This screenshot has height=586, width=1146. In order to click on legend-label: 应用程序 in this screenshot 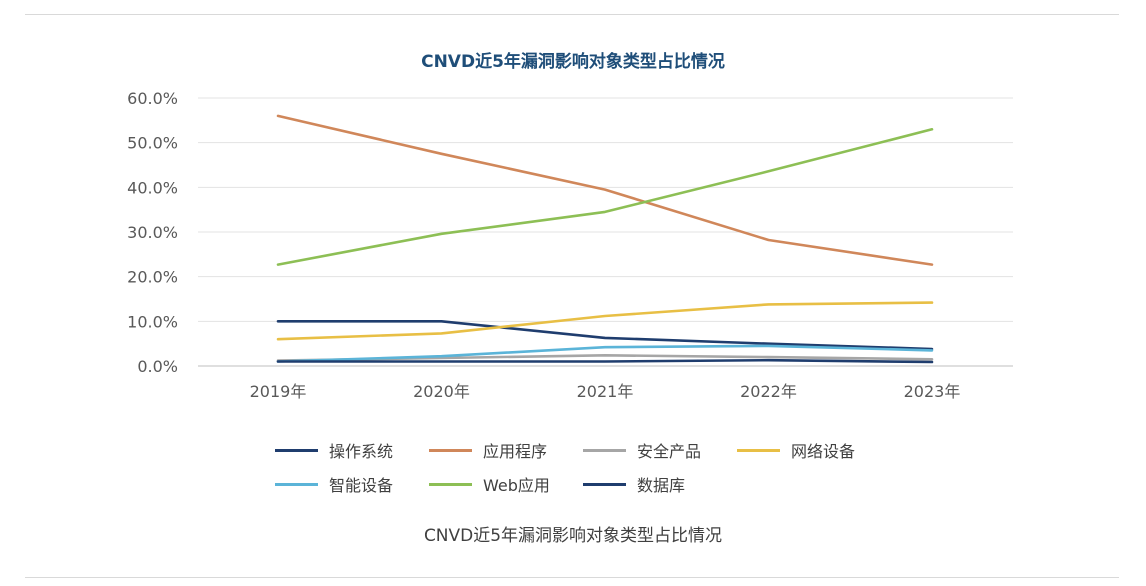, I will do `click(515, 451)`.